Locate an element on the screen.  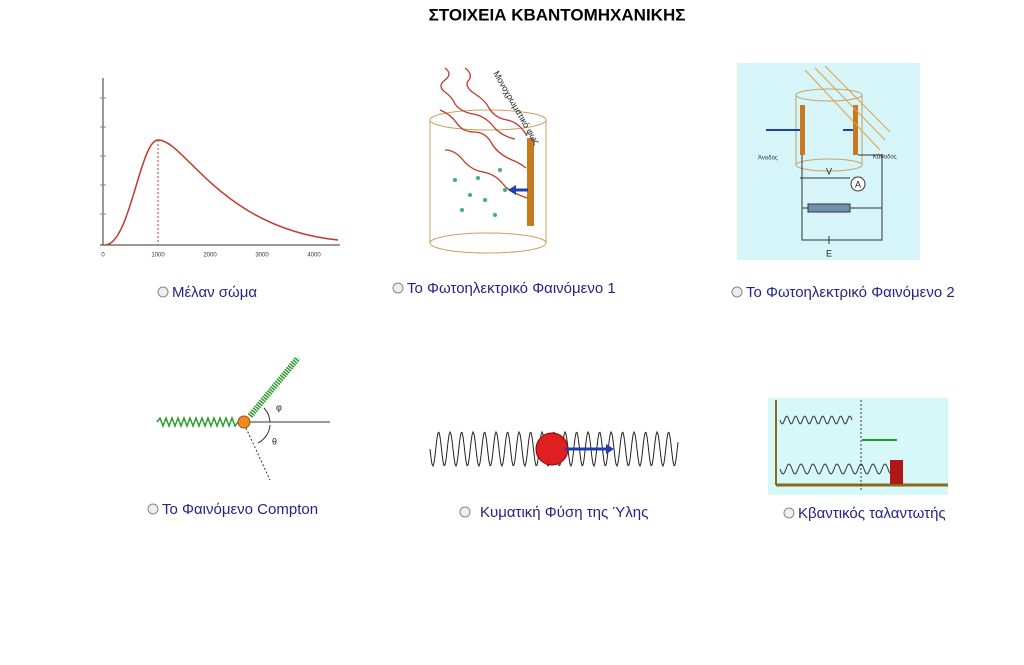
option: Κυματική Φύση της Ύλης is located at coordinates (553, 512).